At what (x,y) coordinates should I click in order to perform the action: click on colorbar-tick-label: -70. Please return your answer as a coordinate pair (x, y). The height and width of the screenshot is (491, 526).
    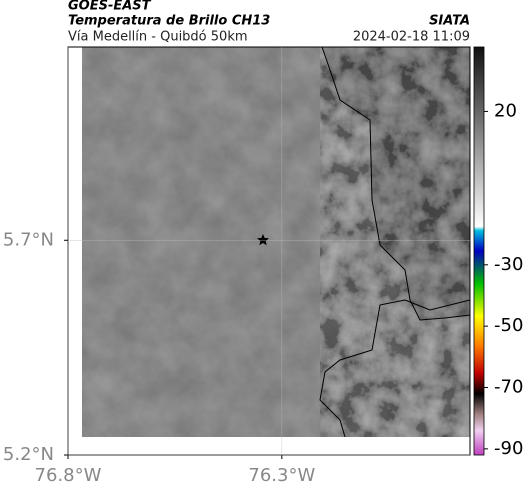
    Looking at the image, I should click on (508, 387).